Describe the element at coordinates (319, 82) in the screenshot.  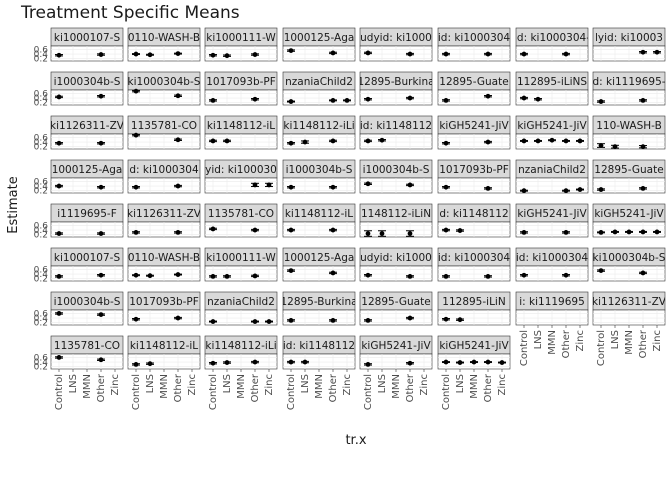
I see `facet-label: nzaniaChild2` at that location.